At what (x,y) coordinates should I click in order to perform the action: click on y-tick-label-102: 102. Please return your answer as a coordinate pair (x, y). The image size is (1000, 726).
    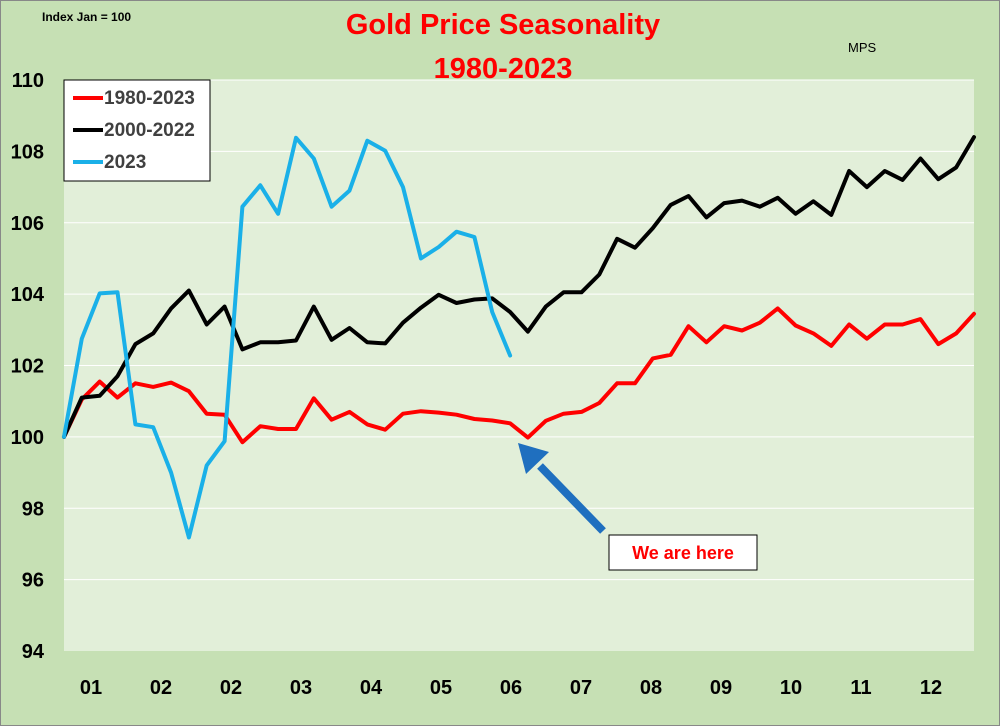
    Looking at the image, I should click on (27, 367).